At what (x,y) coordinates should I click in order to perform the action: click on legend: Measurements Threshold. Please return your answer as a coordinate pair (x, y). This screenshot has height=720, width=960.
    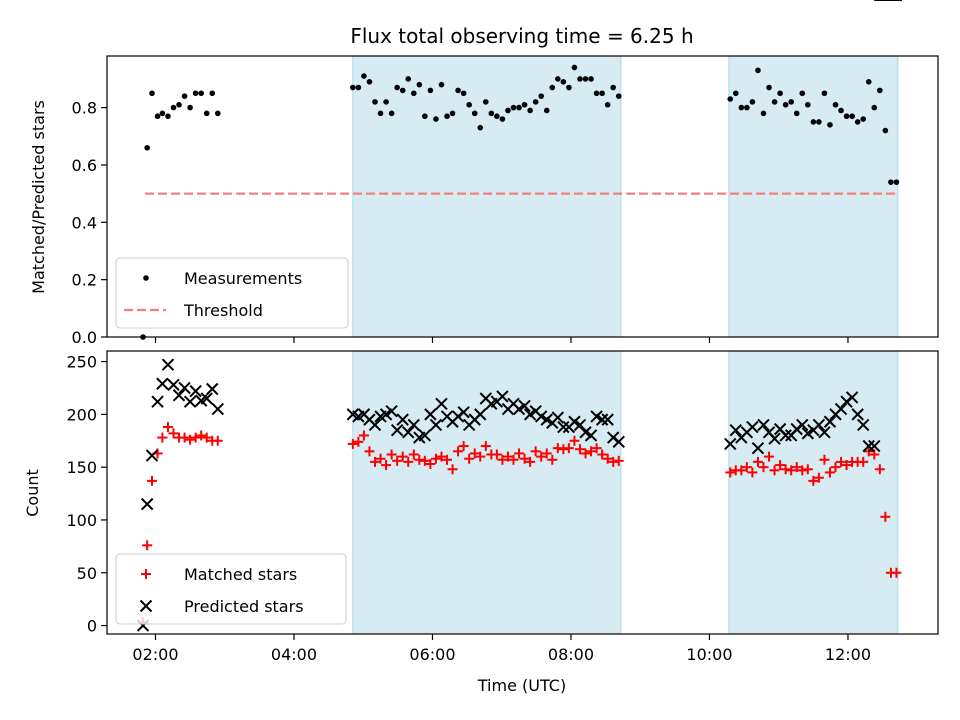
    Looking at the image, I should click on (232, 293).